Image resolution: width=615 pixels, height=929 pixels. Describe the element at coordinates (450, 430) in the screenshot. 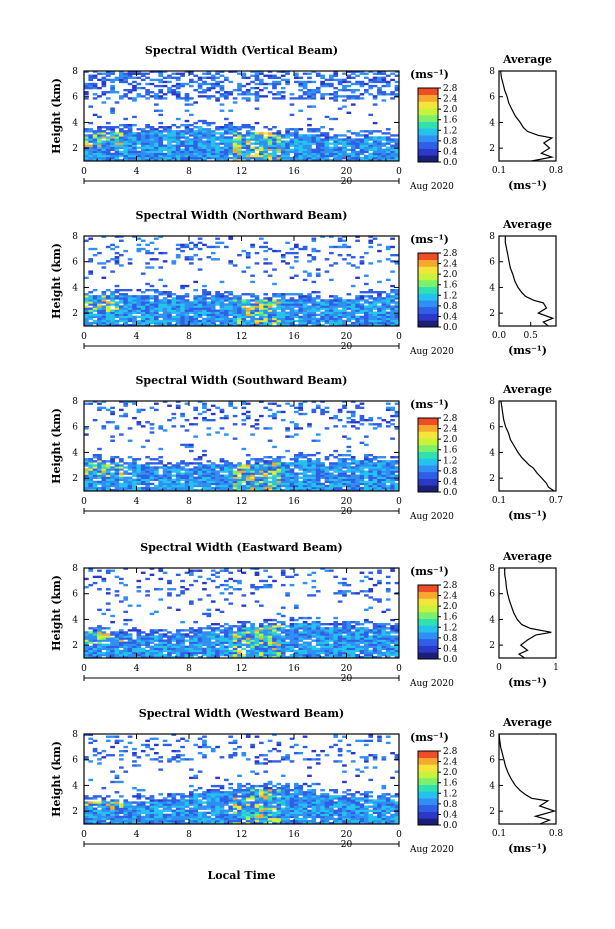

I see `colorbar-tick-label: 2.4` at that location.